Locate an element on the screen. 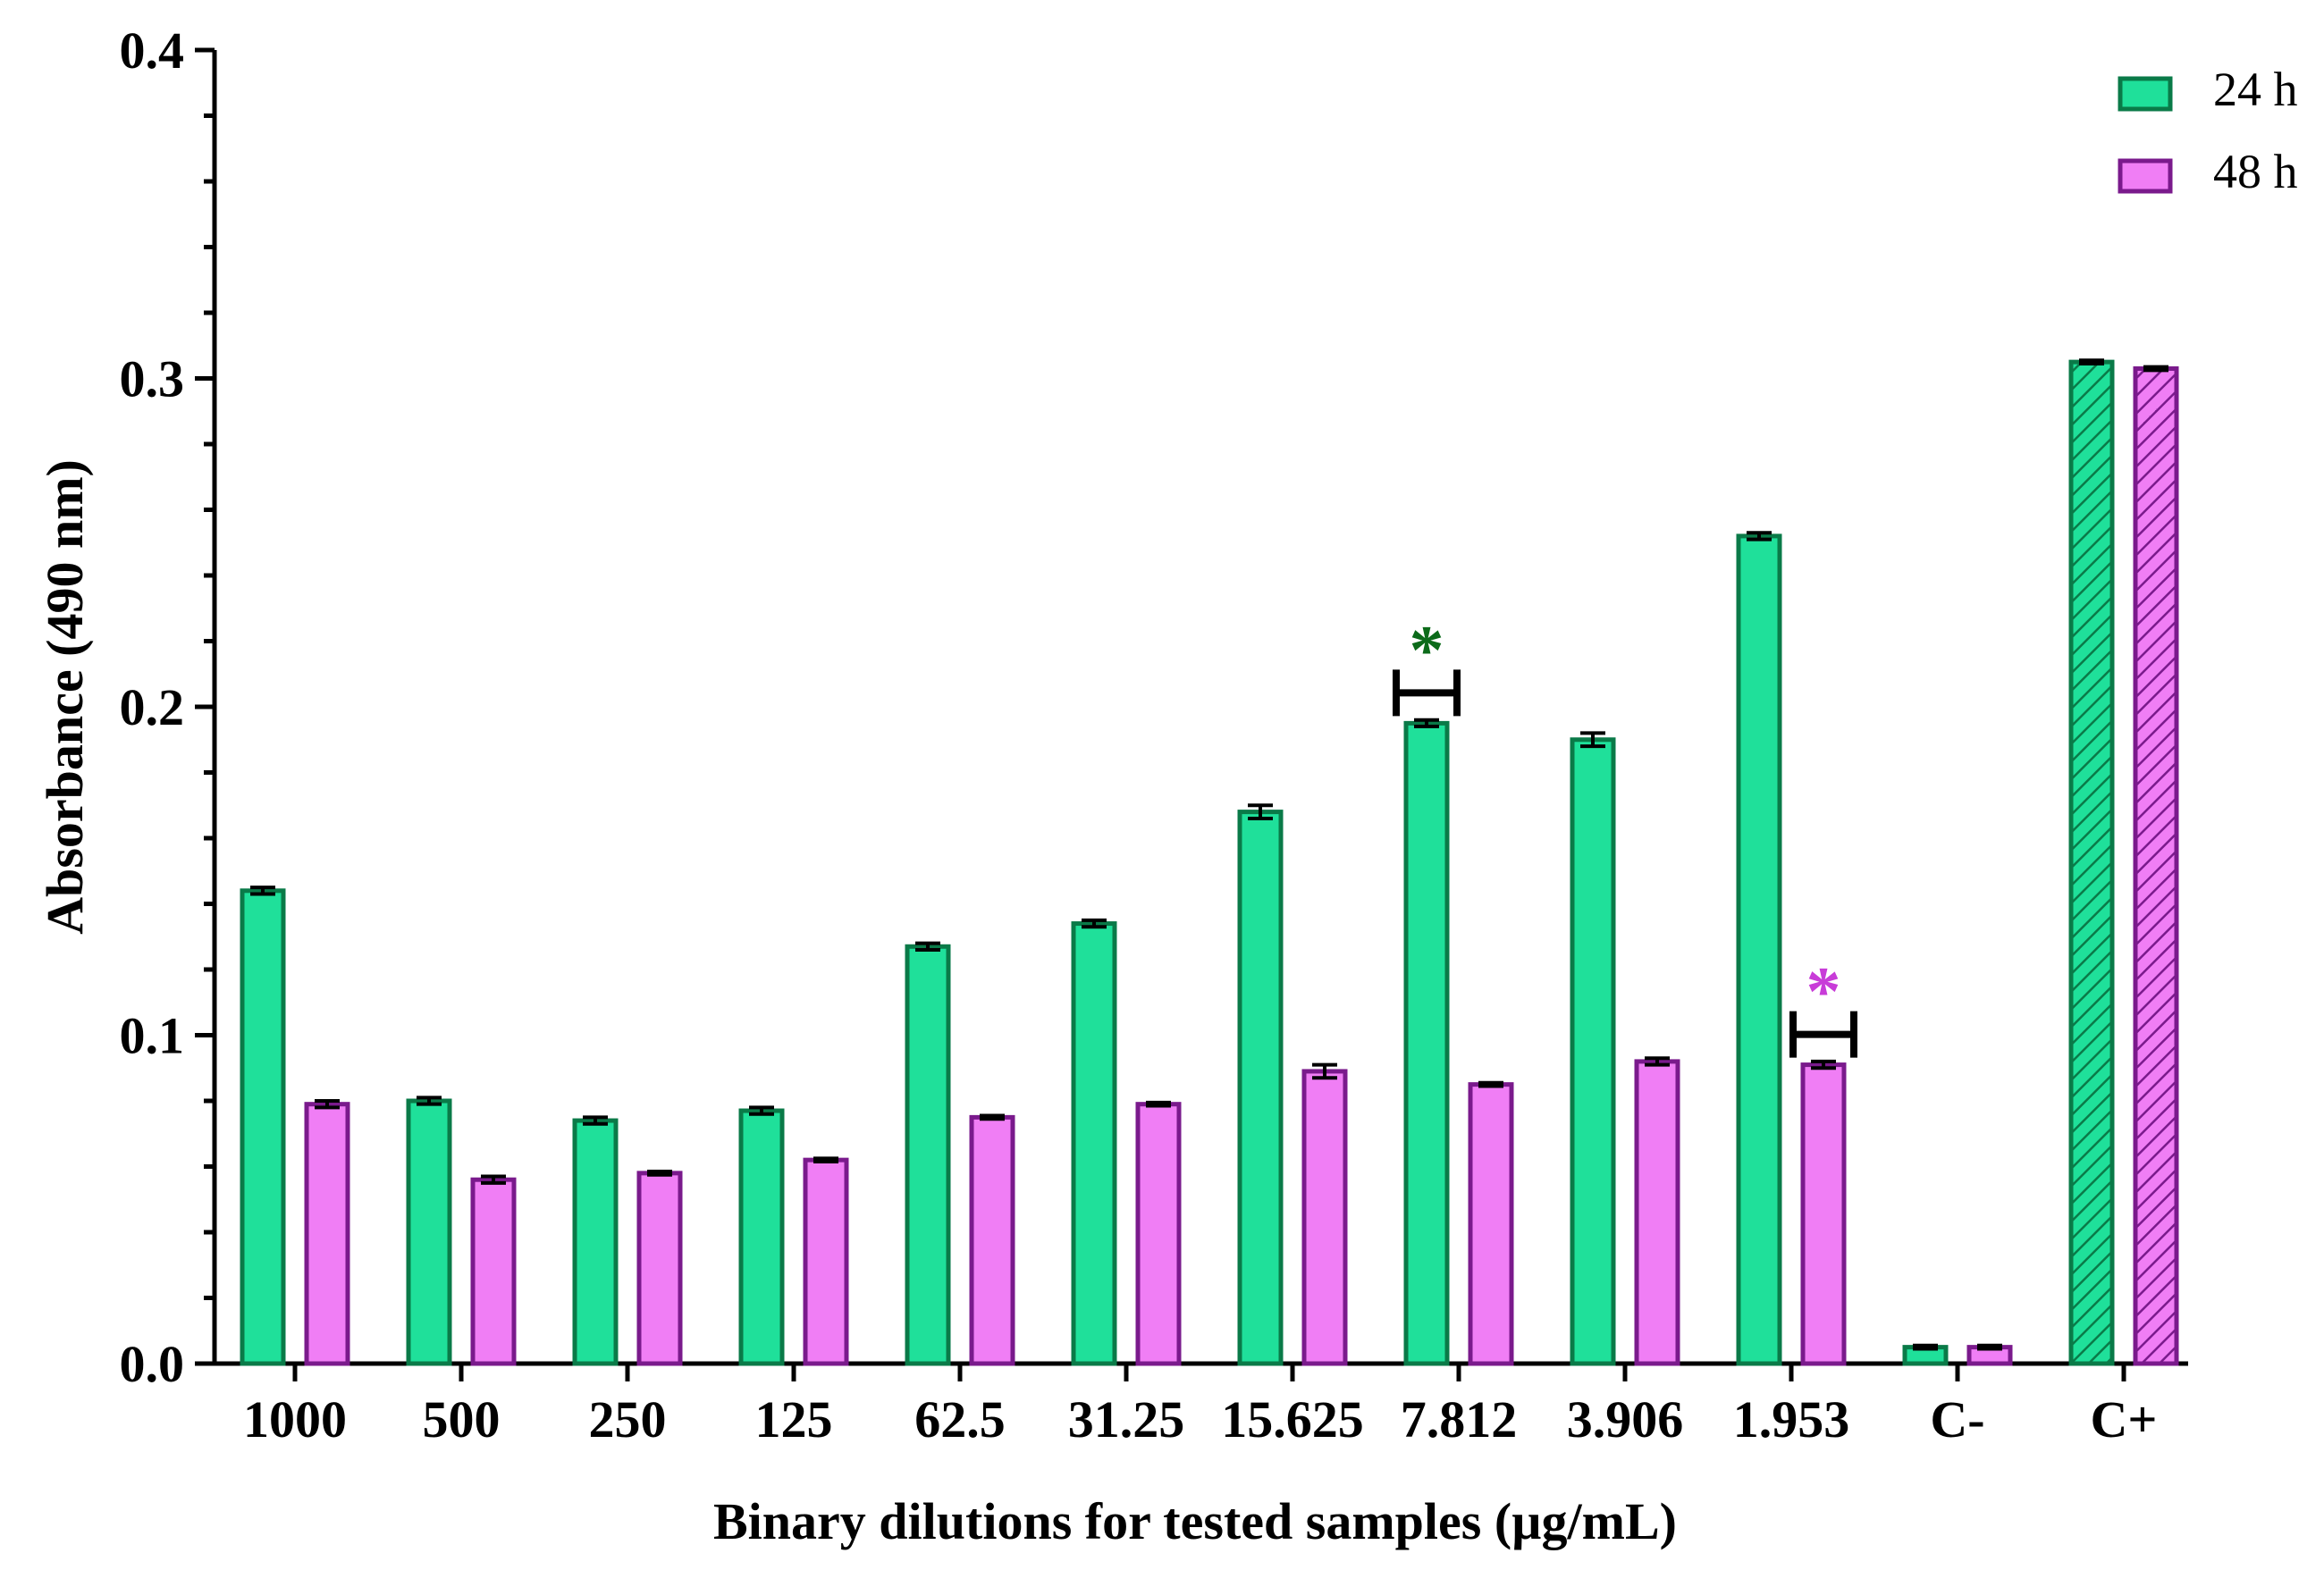  y-tick-label: 0.4 is located at coordinates (153, 50).